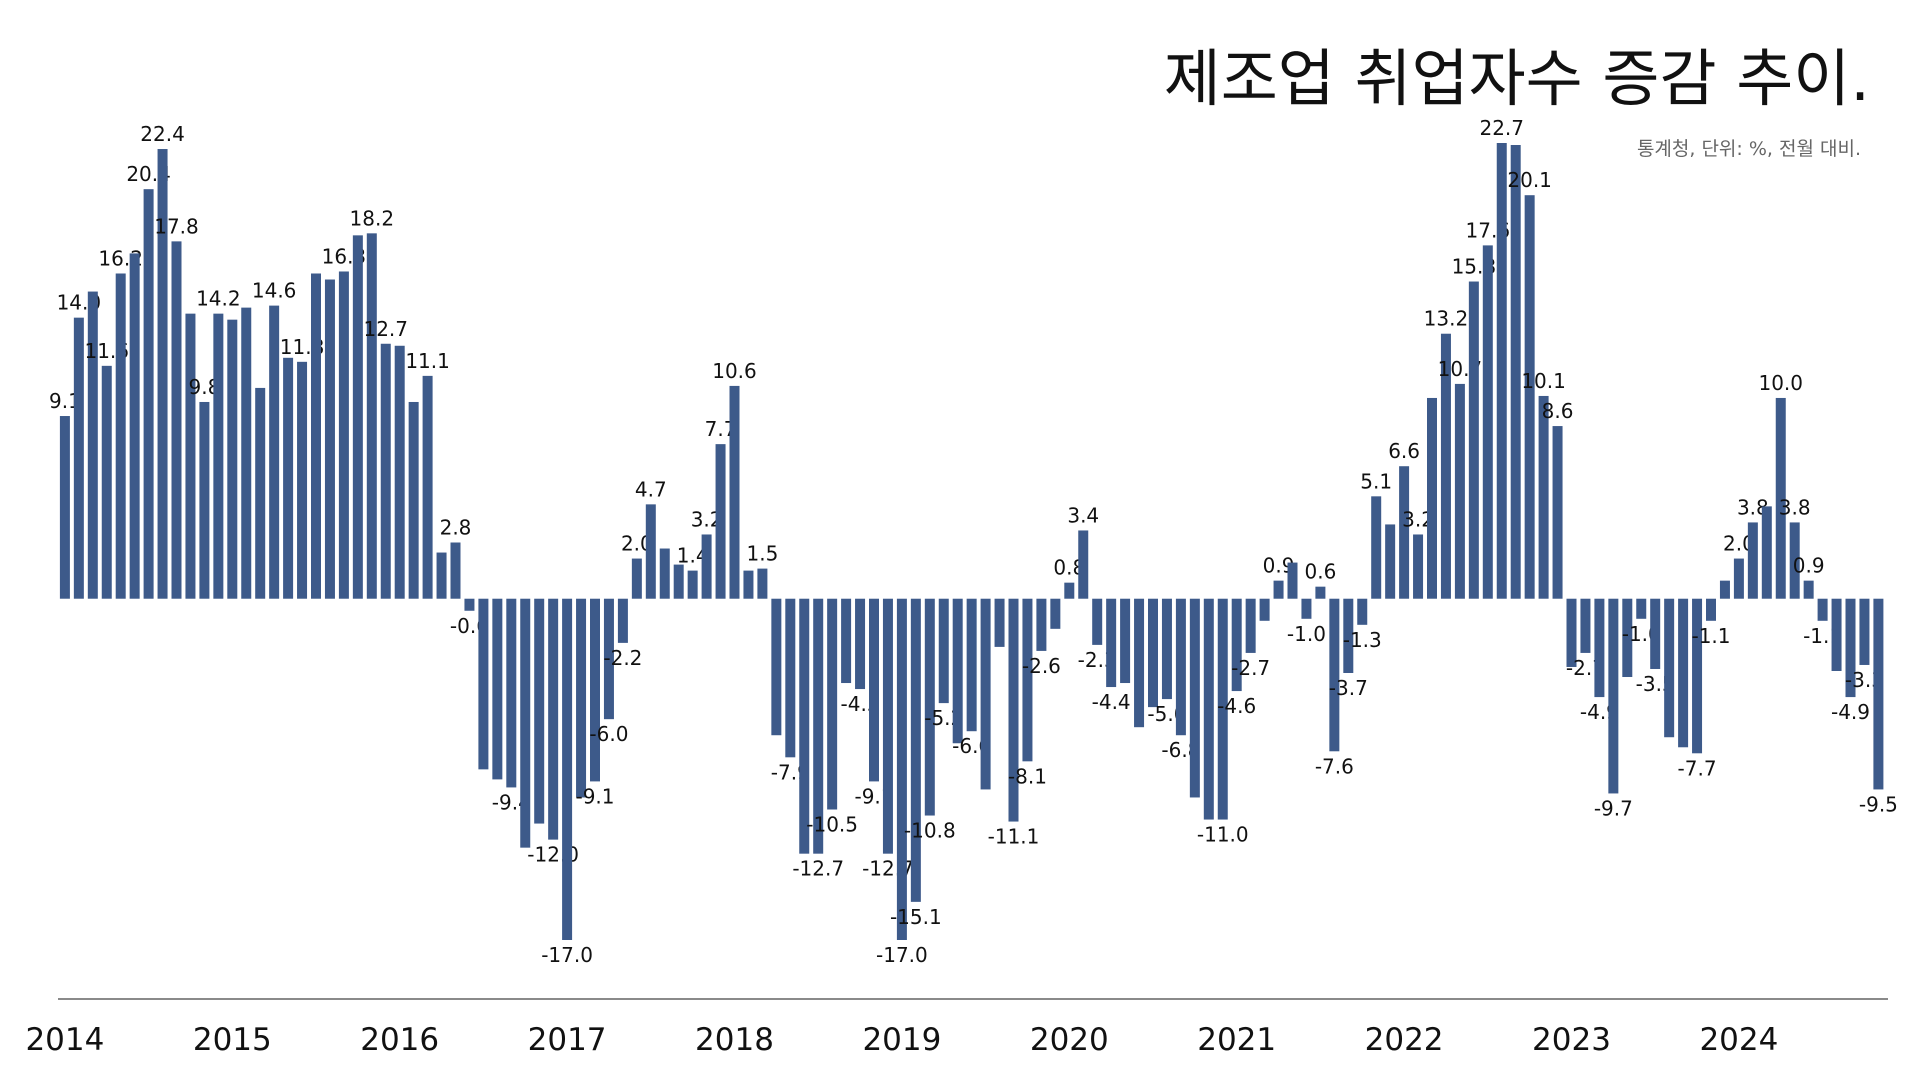  Describe the element at coordinates (651, 489) in the screenshot. I see `value-label: 4.7` at that location.